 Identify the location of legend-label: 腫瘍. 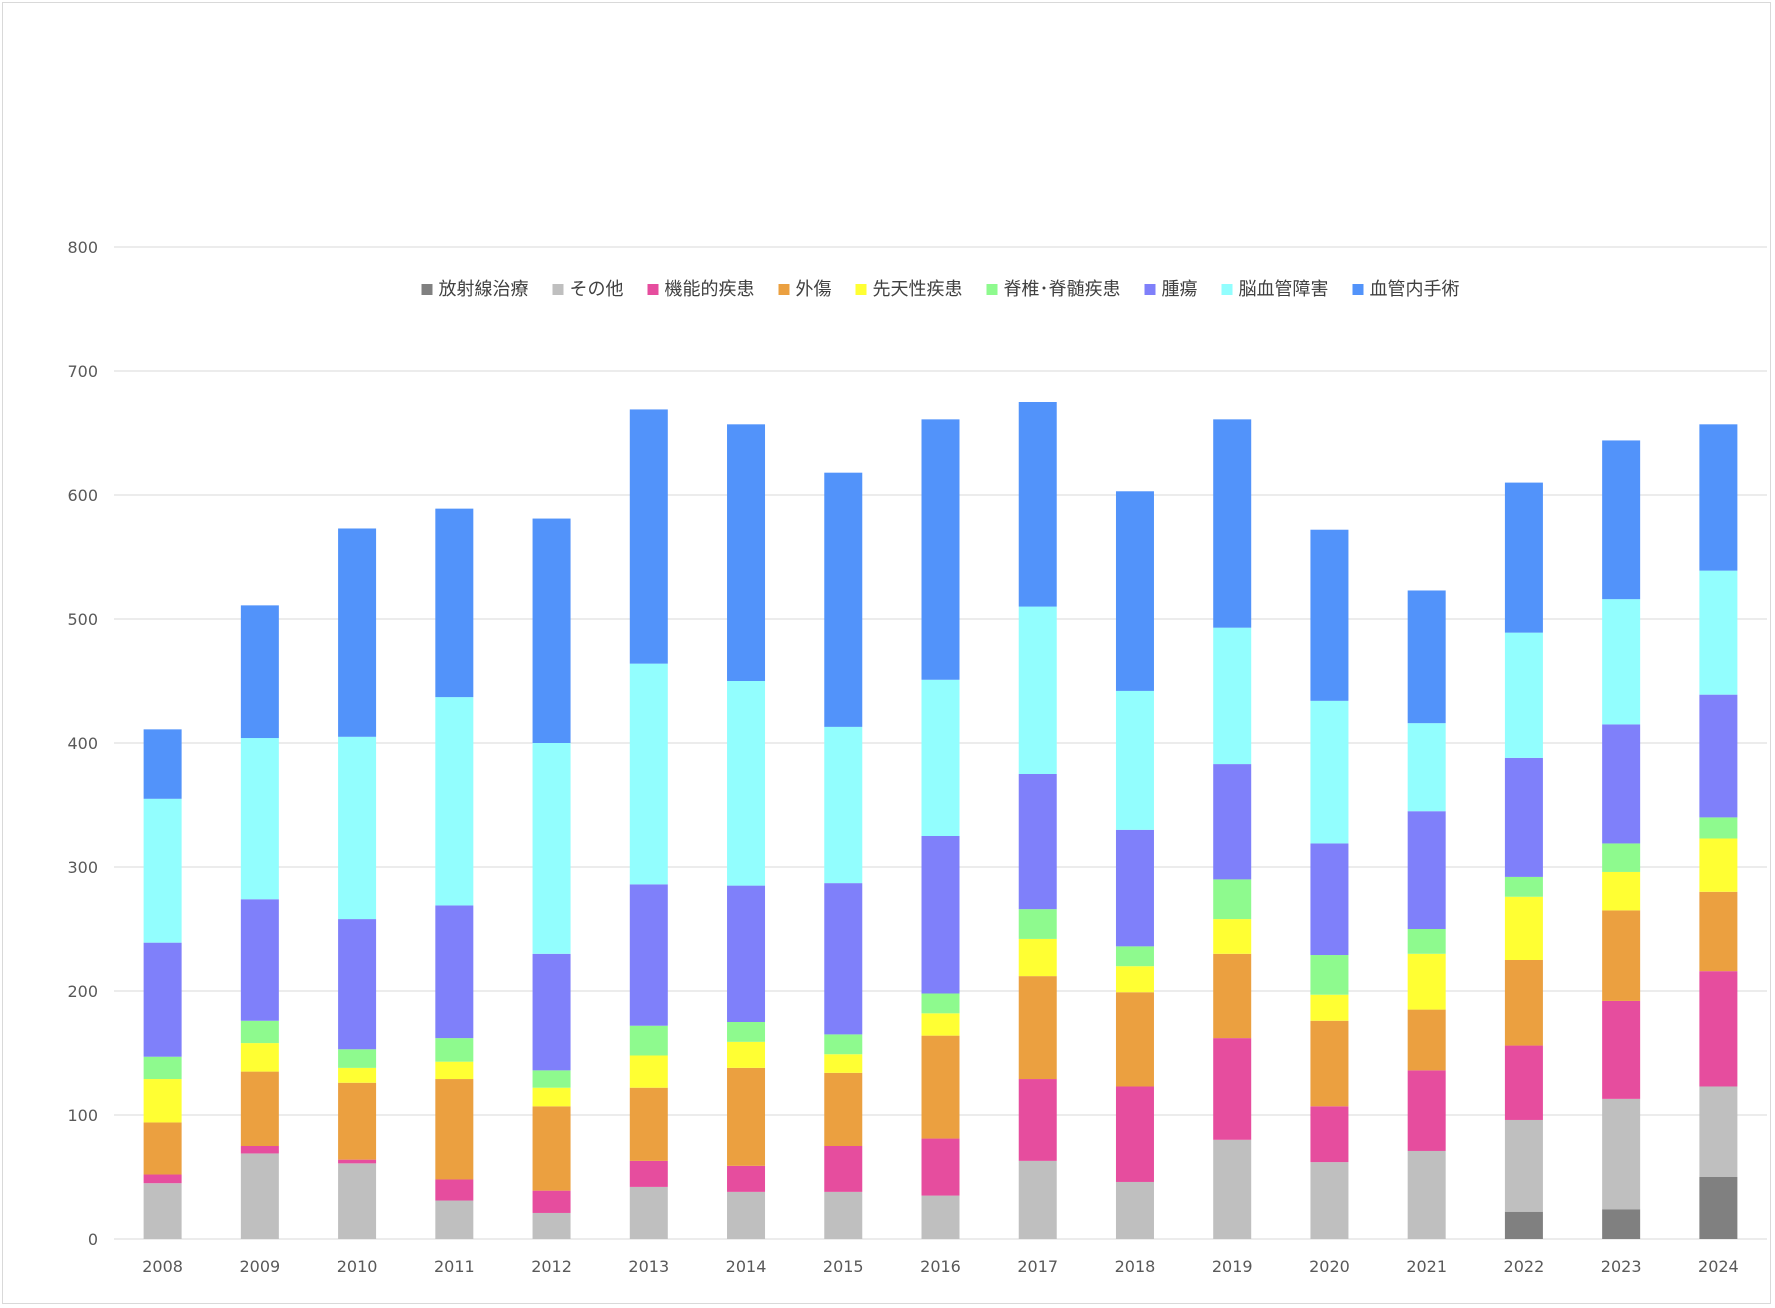
(1180, 289).